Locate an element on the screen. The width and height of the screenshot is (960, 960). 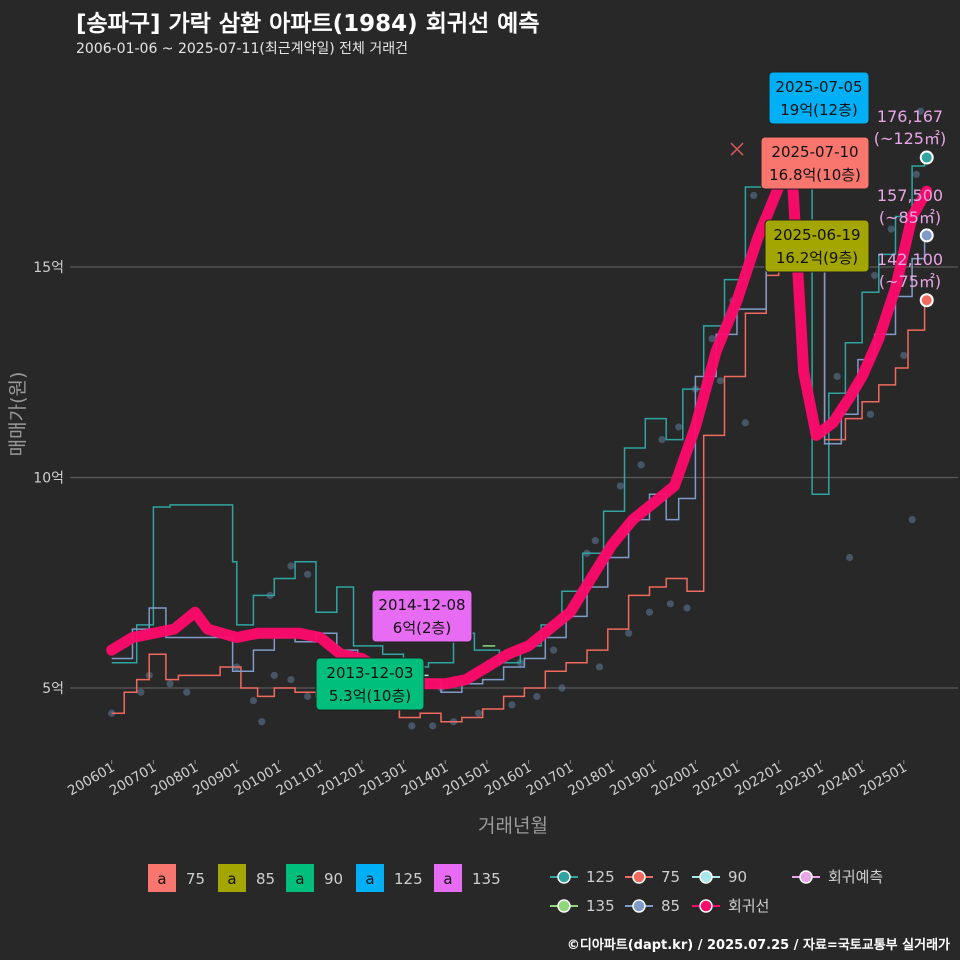
x-tick-label: 201401 is located at coordinates (425, 780).